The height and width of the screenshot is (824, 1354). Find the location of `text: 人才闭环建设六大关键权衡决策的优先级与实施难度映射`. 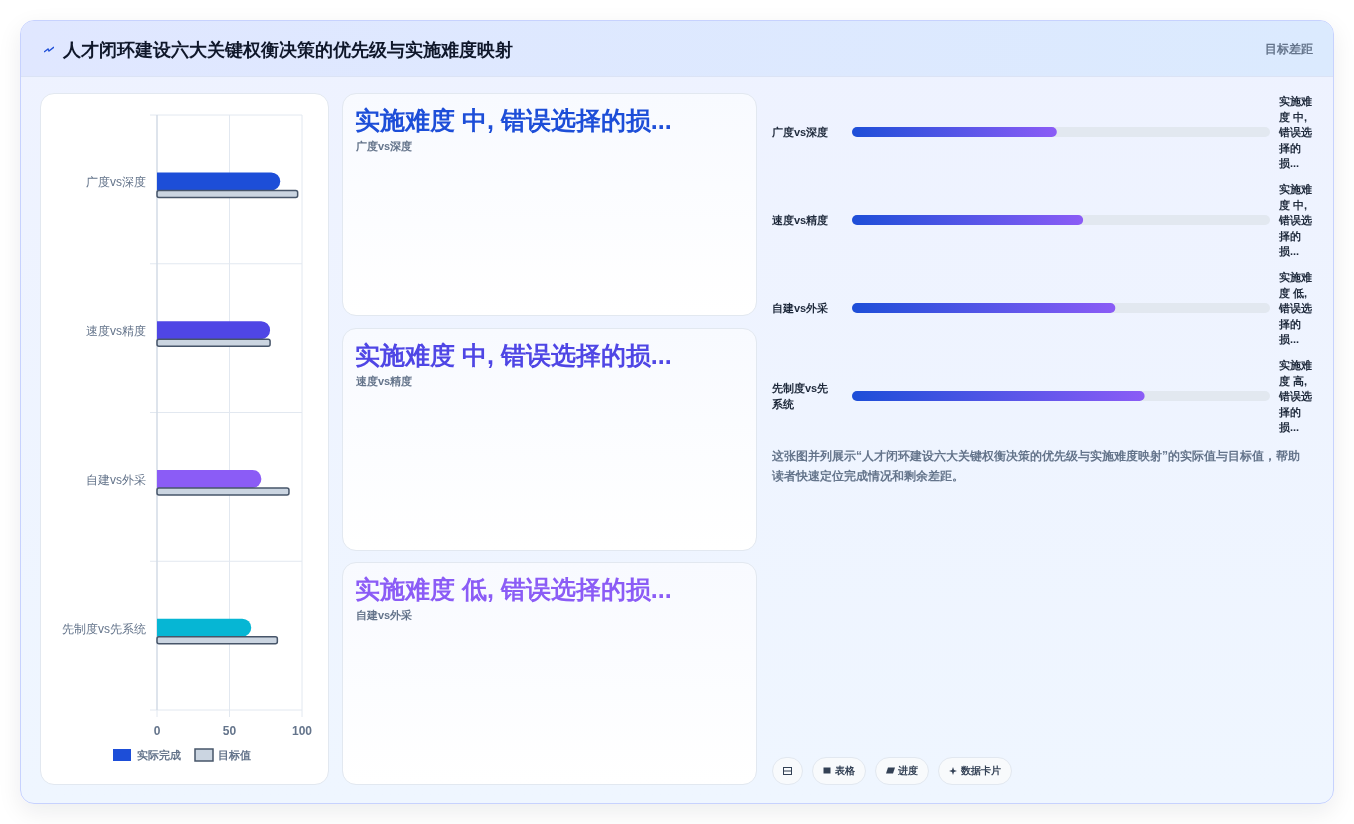

text: 人才闭环建设六大关键权衡决策的优先级与实施难度映射 is located at coordinates (288, 50).